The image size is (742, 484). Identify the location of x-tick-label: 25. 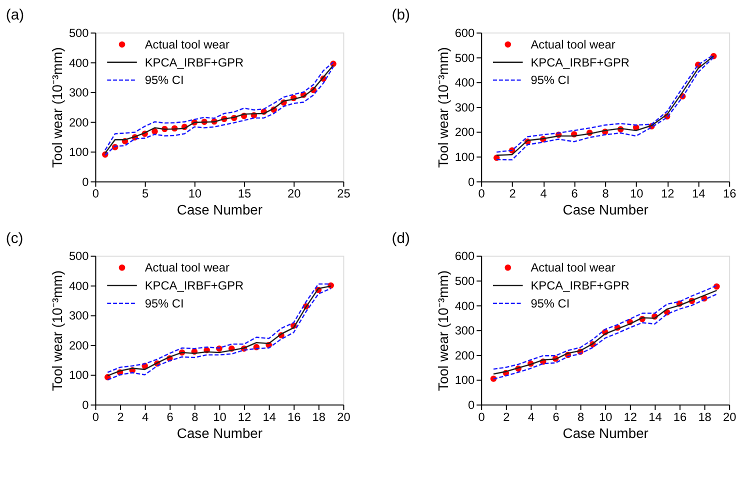
(344, 193).